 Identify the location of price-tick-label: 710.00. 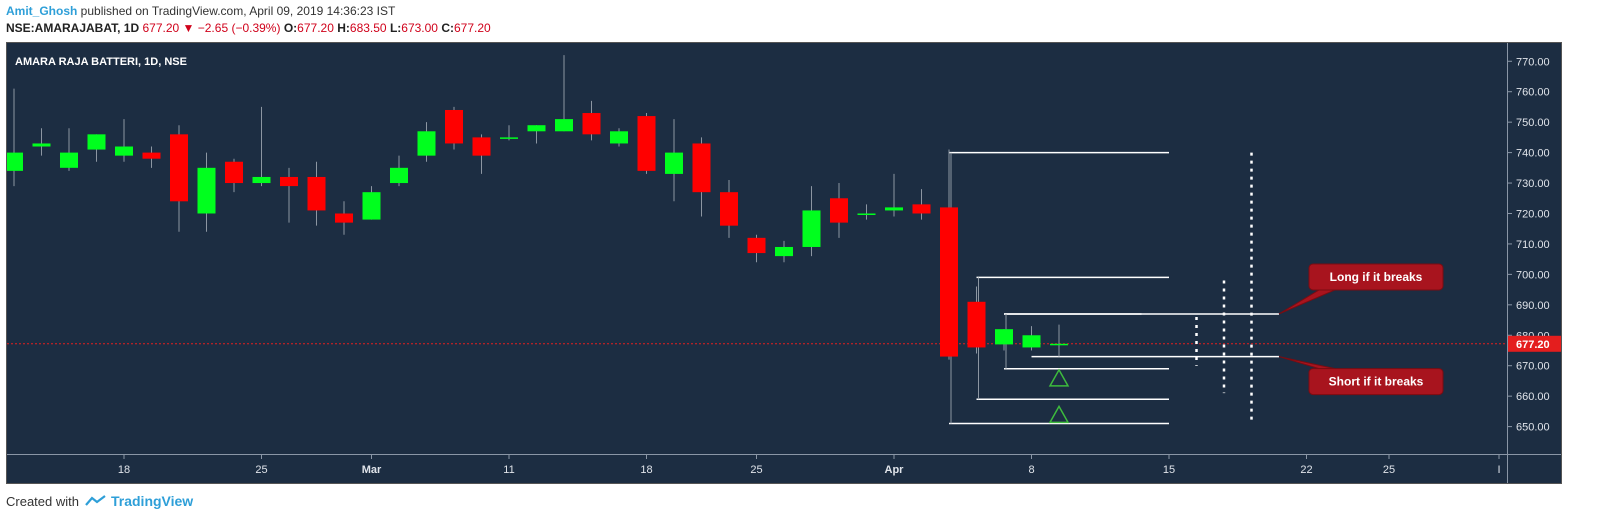
(1533, 245).